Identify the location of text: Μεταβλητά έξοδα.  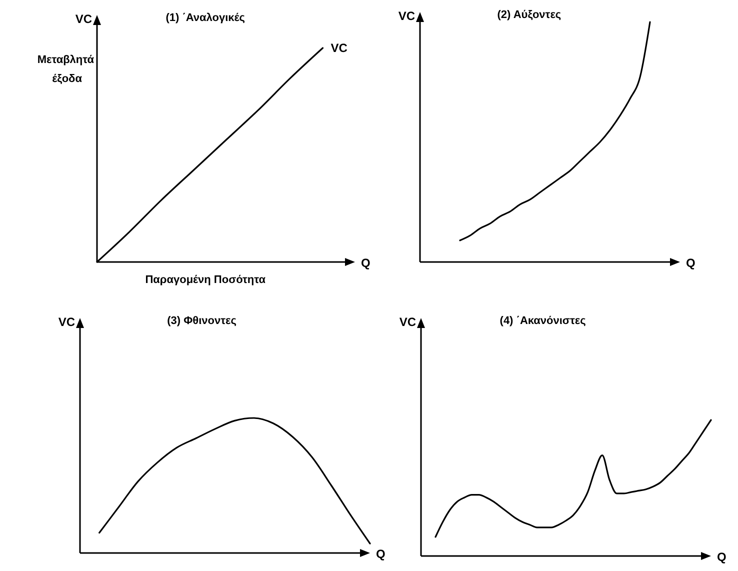
(65, 69).